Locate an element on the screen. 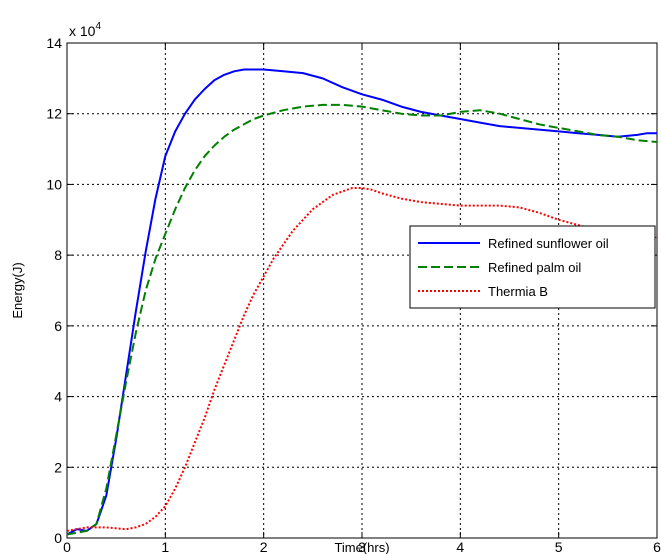 This screenshot has height=554, width=661. x-axis-label: Time(hrs) is located at coordinates (361, 547).